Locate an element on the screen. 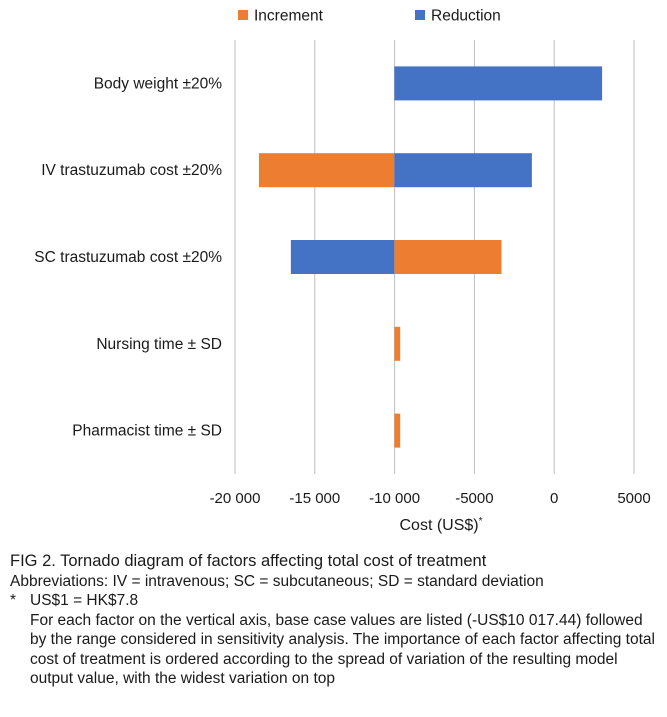  category-label: Nursing time ± SD is located at coordinates (159, 344).